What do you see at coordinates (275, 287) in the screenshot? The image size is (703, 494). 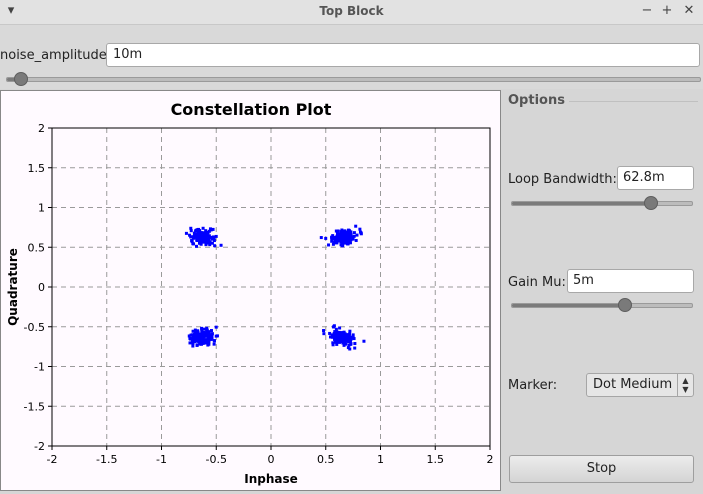 I see `constellation-points` at bounding box center [275, 287].